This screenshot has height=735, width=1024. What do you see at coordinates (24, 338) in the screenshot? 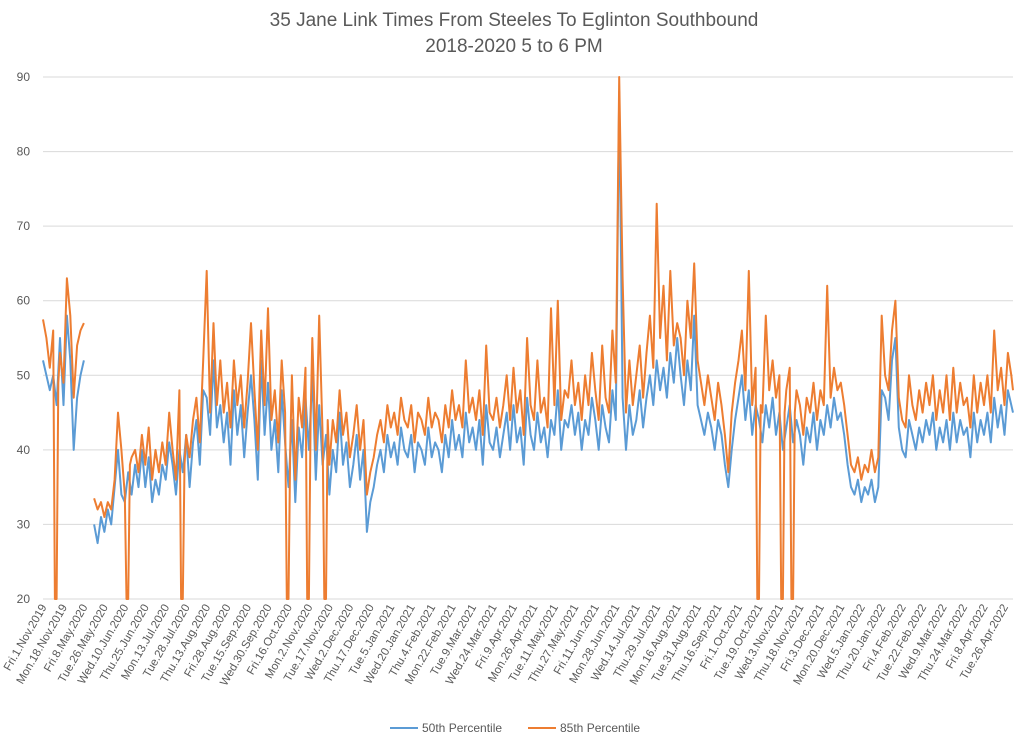
I see `y-axis-tick-labels: 20 30 40 50 60 70 80 90` at bounding box center [24, 338].